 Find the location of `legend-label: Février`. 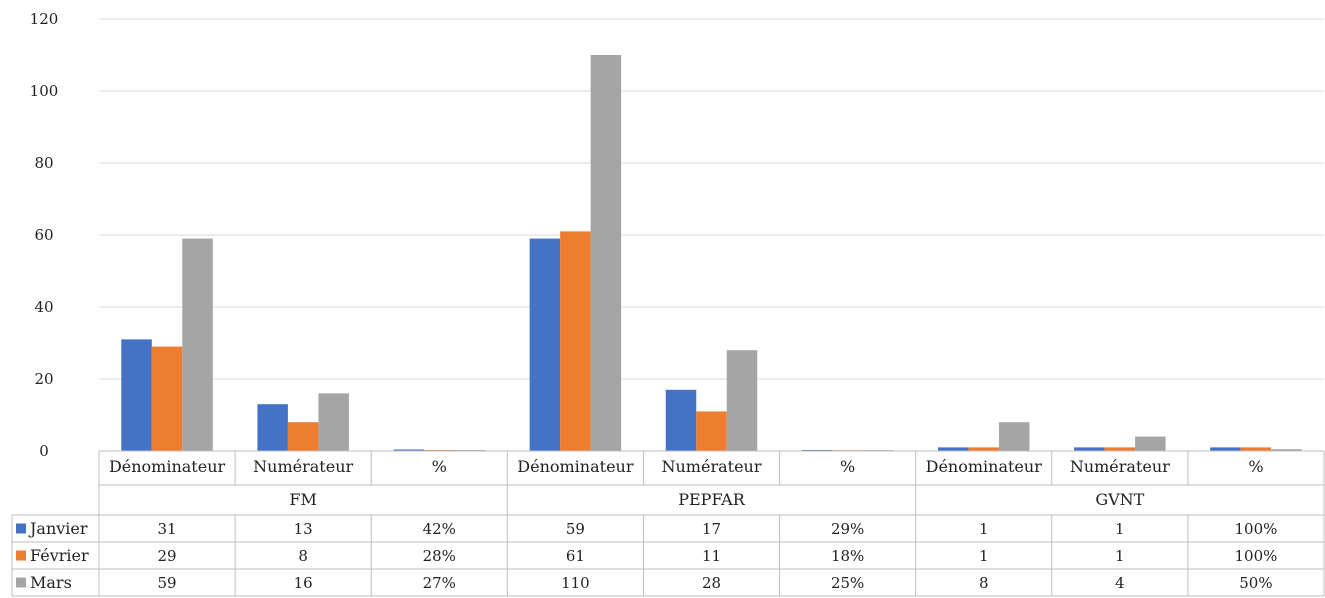

legend-label: Février is located at coordinates (59, 555).